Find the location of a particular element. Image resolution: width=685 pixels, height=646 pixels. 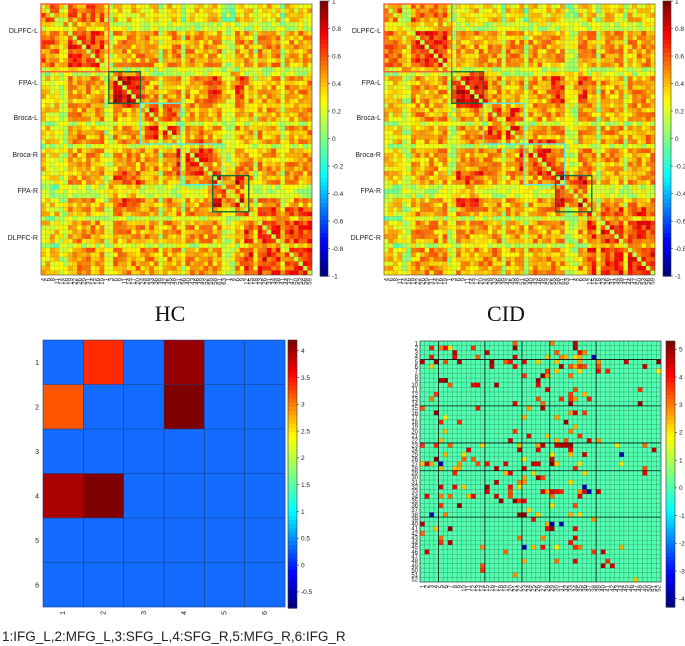

colorbar-swatch is located at coordinates (324, 16).